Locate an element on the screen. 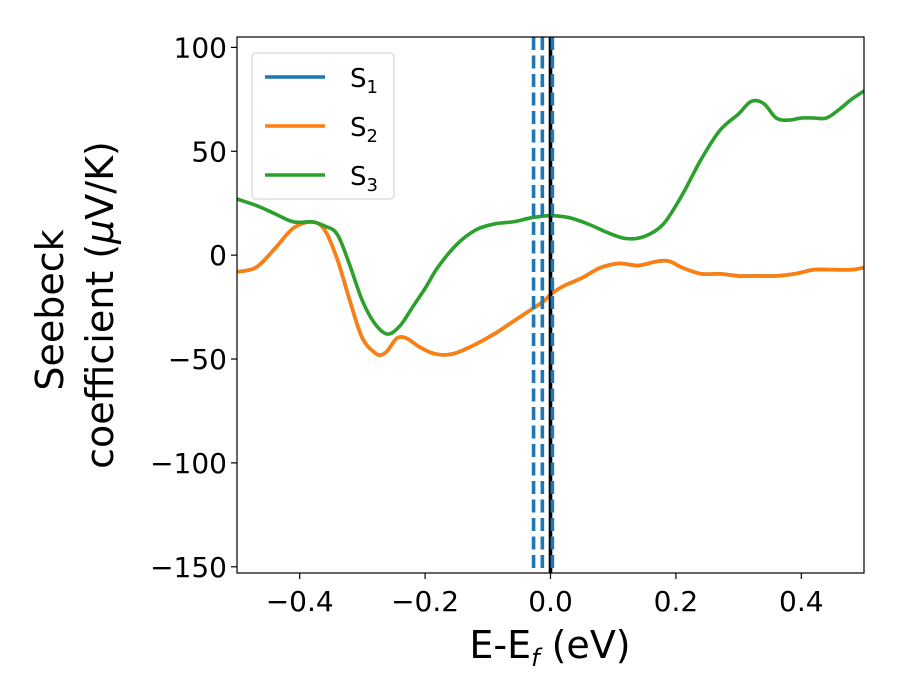 The width and height of the screenshot is (900, 700). y-tick-label: 0 is located at coordinates (218, 255).